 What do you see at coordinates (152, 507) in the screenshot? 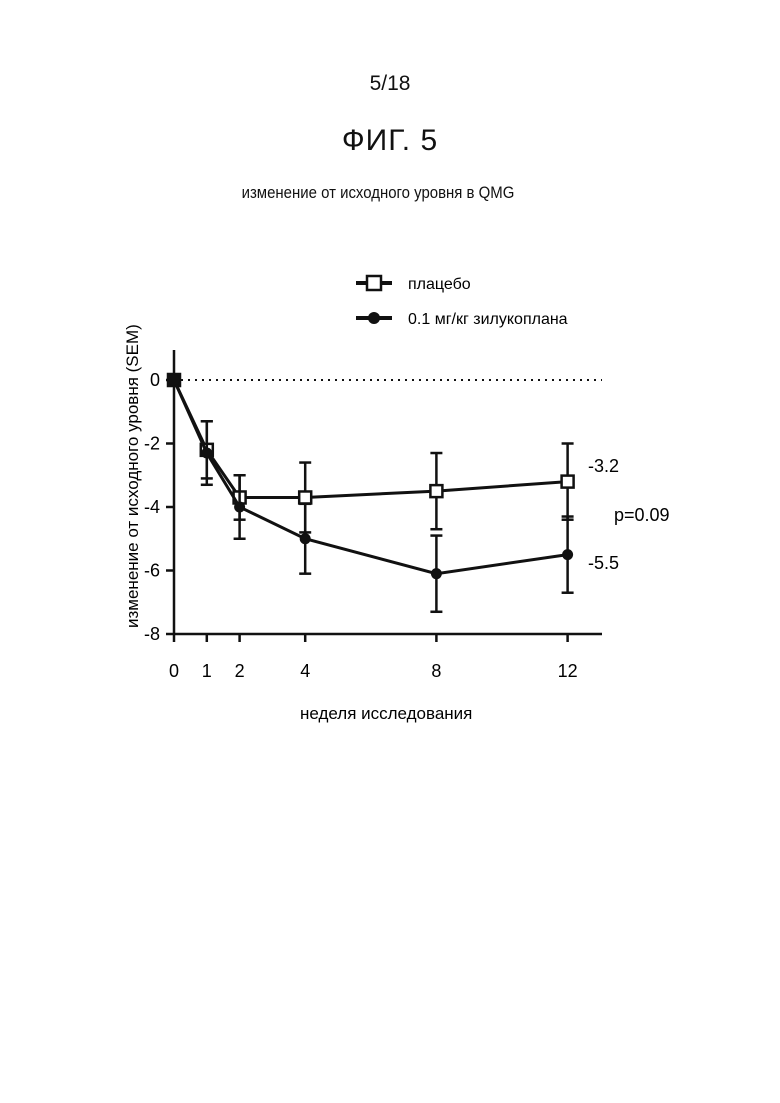
I see `y-tick-label: -4` at bounding box center [152, 507].